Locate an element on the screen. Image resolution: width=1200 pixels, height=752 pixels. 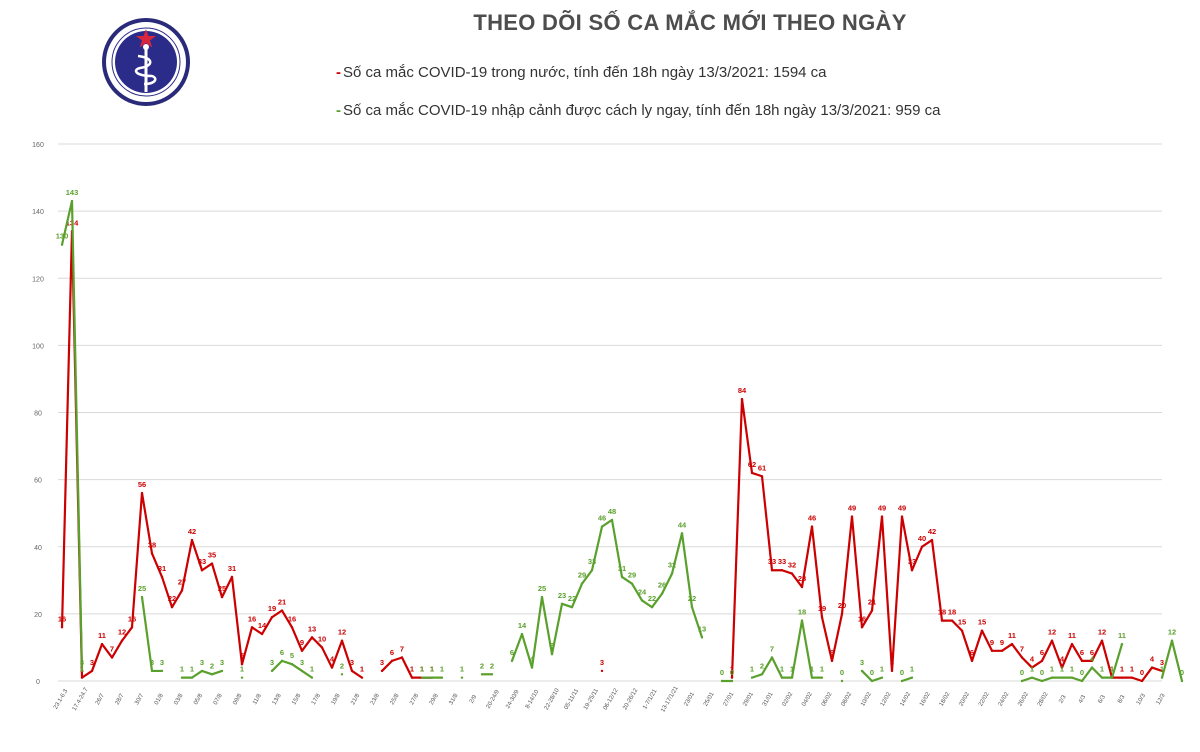
ministry-emblem-icon is located at coordinates (146, 62).